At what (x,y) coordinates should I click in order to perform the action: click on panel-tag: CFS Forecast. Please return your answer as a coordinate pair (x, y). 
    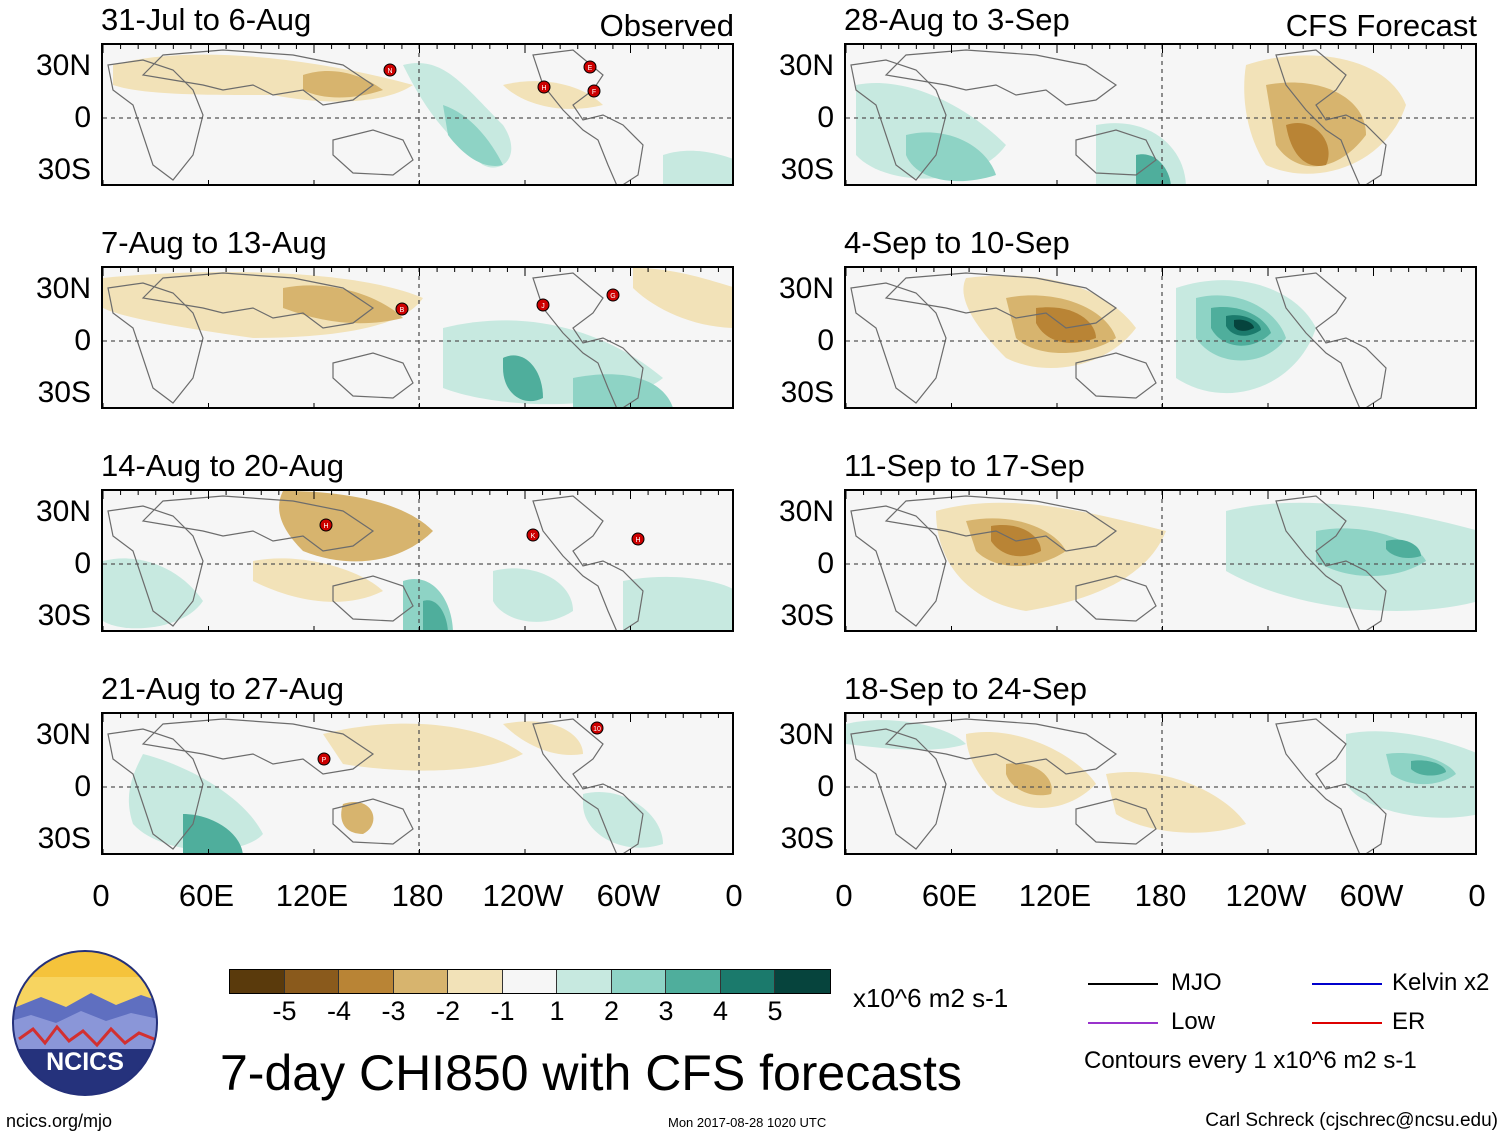
    Looking at the image, I should click on (1381, 25).